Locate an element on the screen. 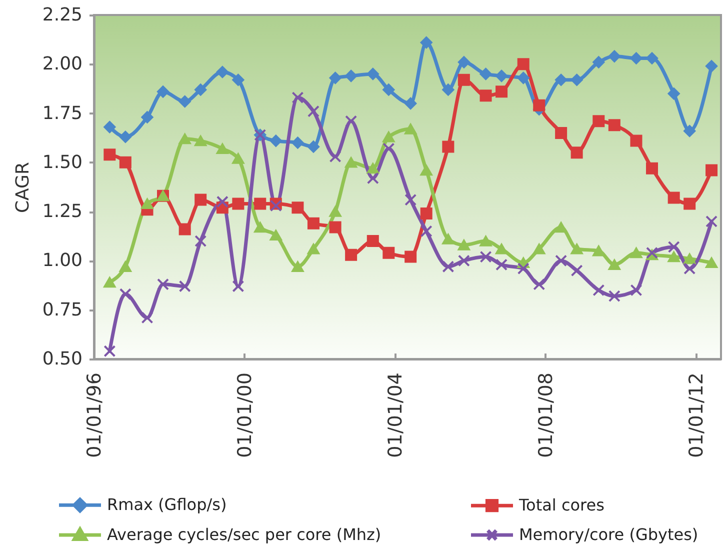 The width and height of the screenshot is (723, 552). y-tick-label: 0.50 is located at coordinates (62, 359).